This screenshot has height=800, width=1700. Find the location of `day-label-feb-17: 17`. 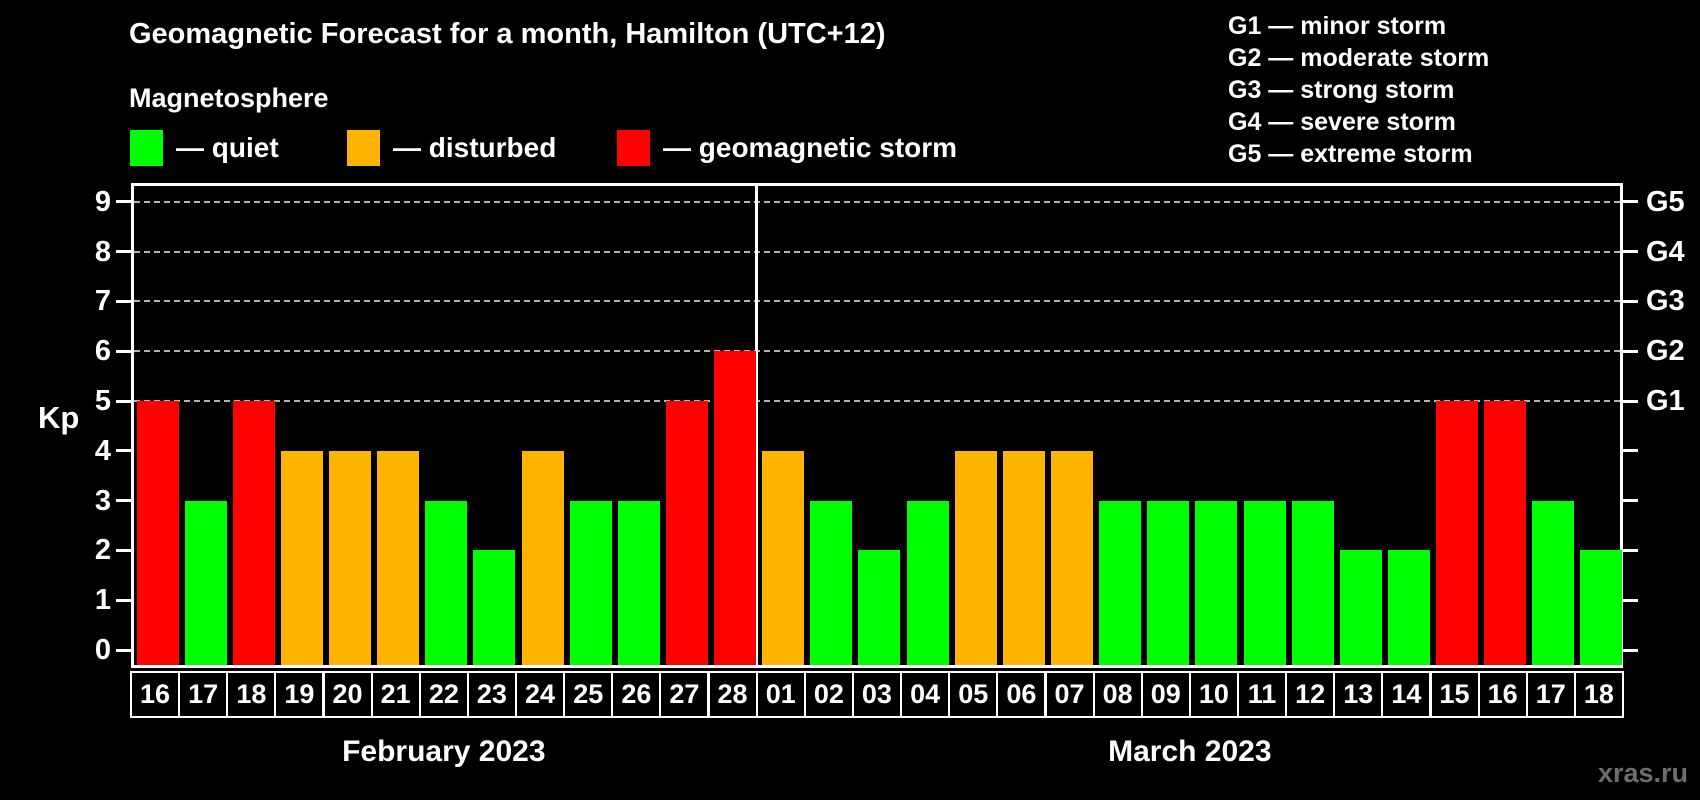

day-label-feb-17: 17 is located at coordinates (203, 694).